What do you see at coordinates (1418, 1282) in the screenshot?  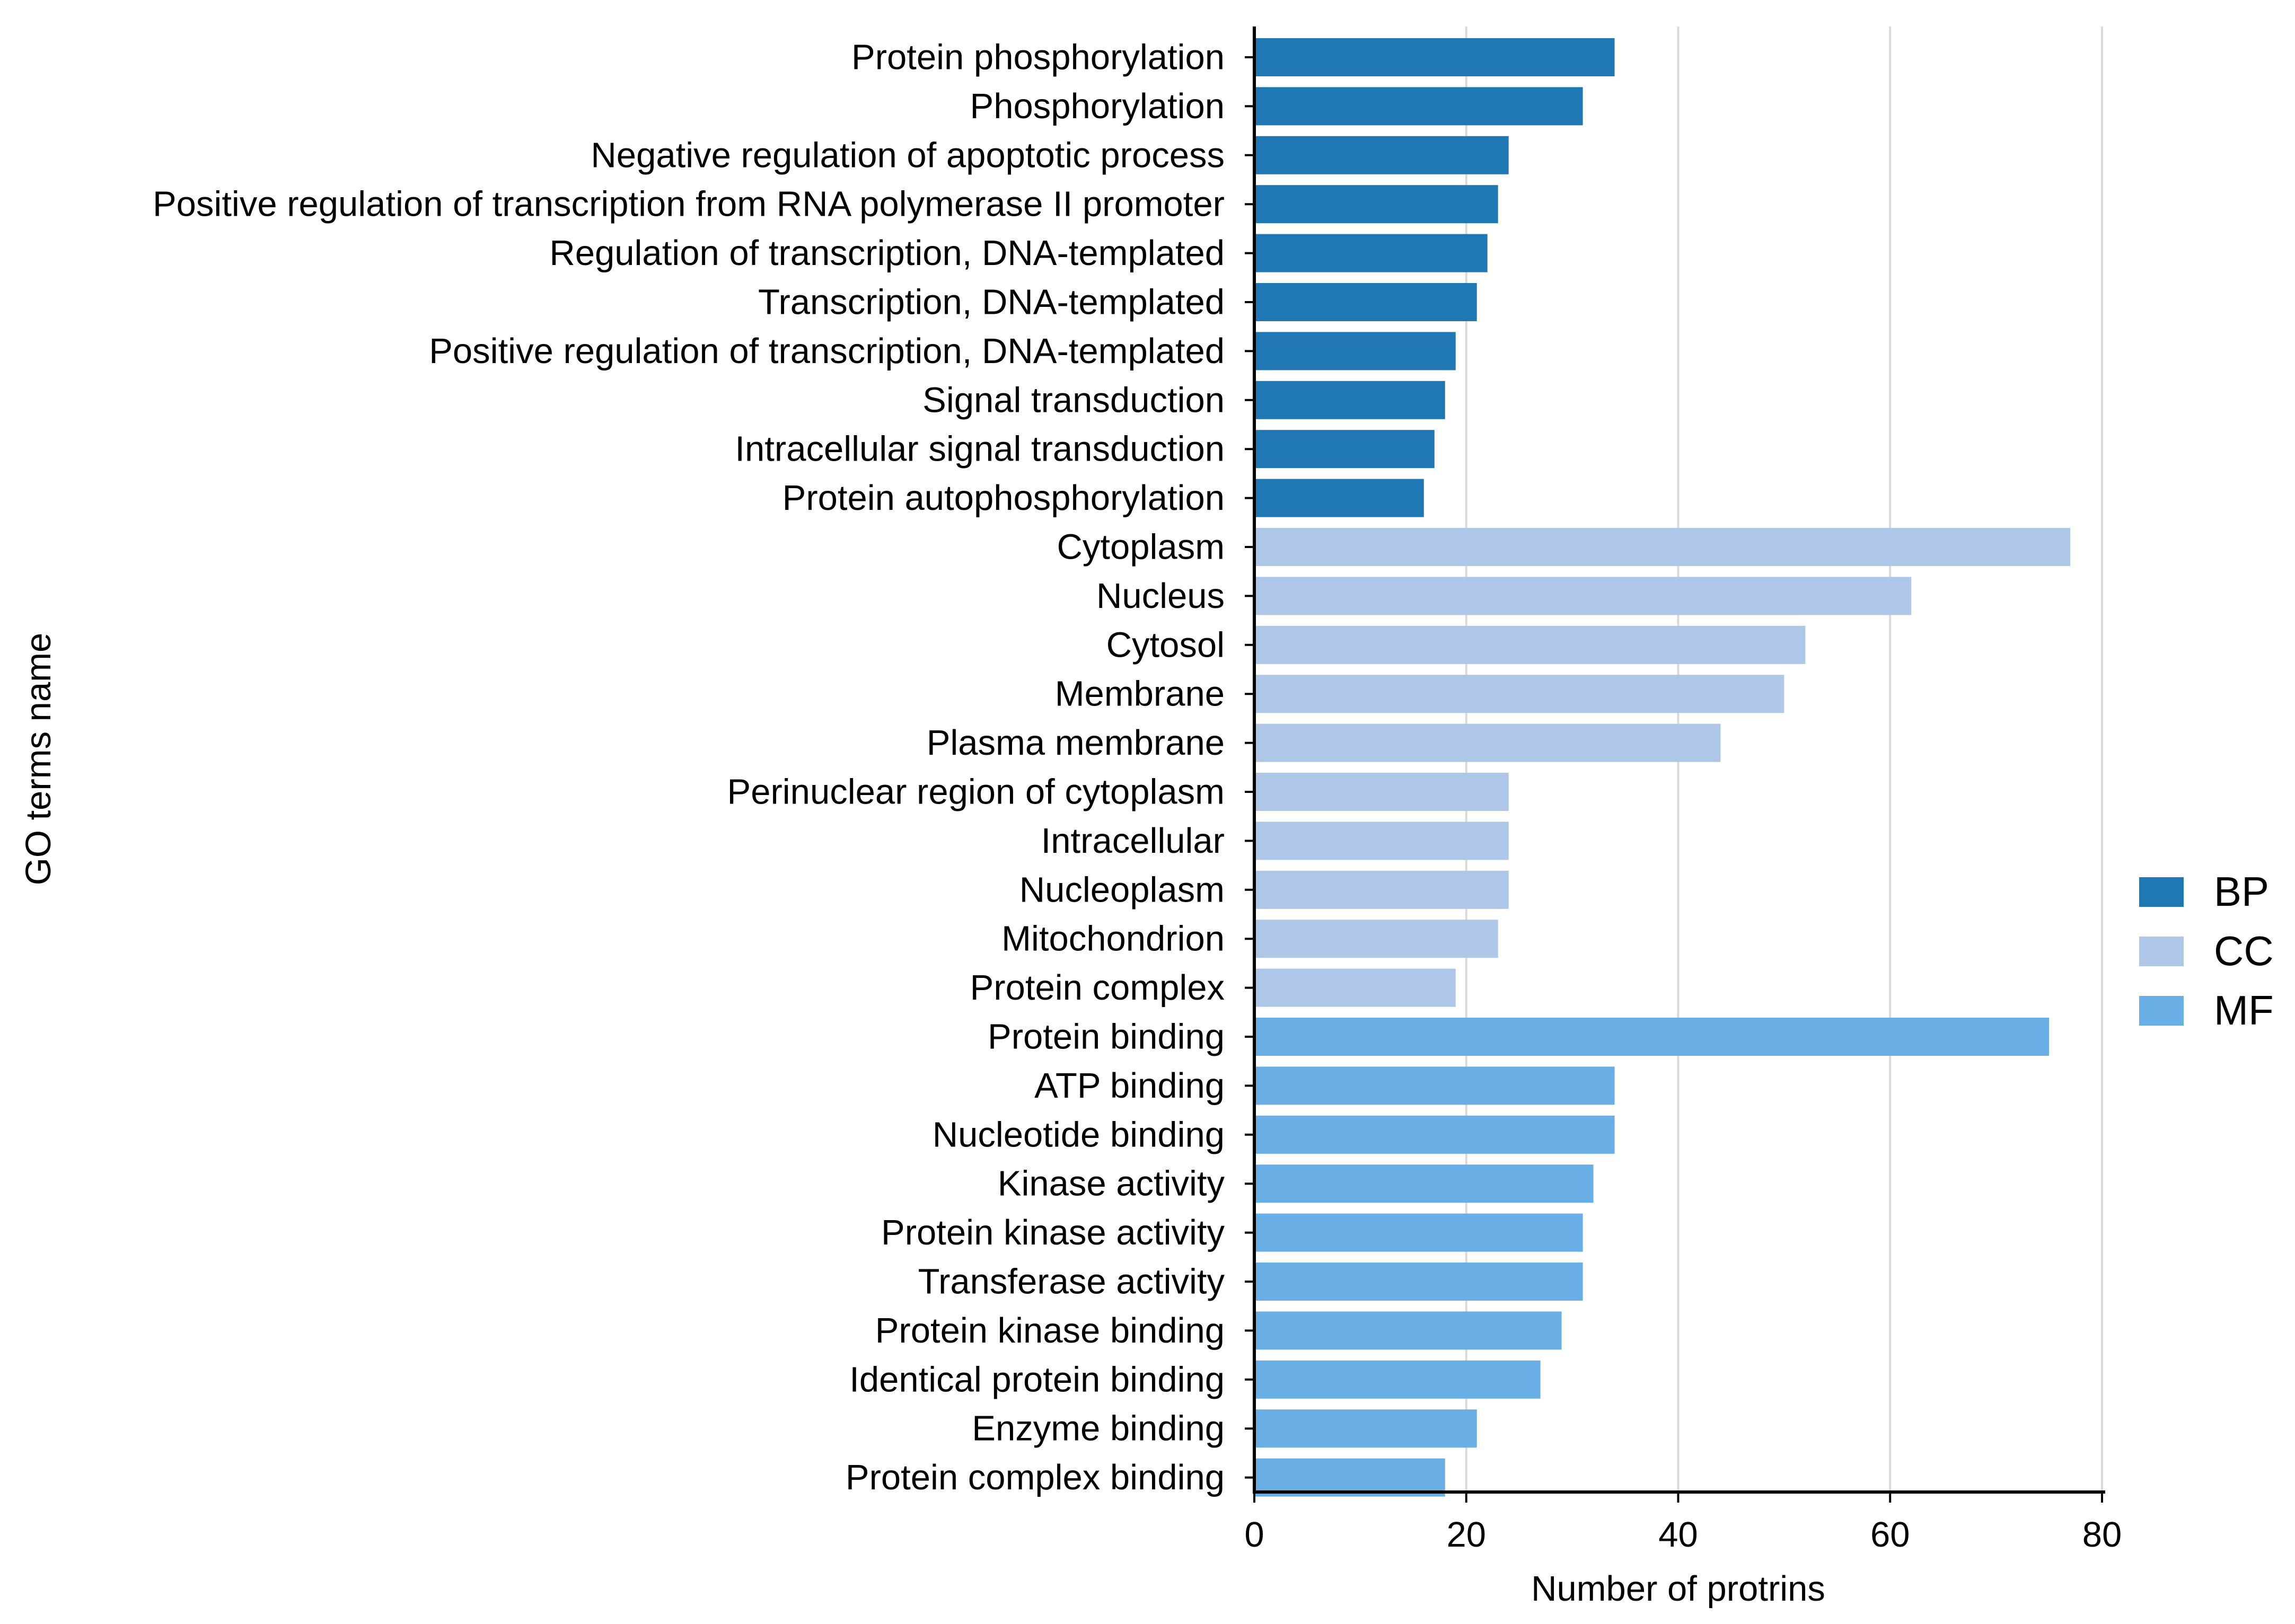 I see `bar-transferase-activity` at bounding box center [1418, 1282].